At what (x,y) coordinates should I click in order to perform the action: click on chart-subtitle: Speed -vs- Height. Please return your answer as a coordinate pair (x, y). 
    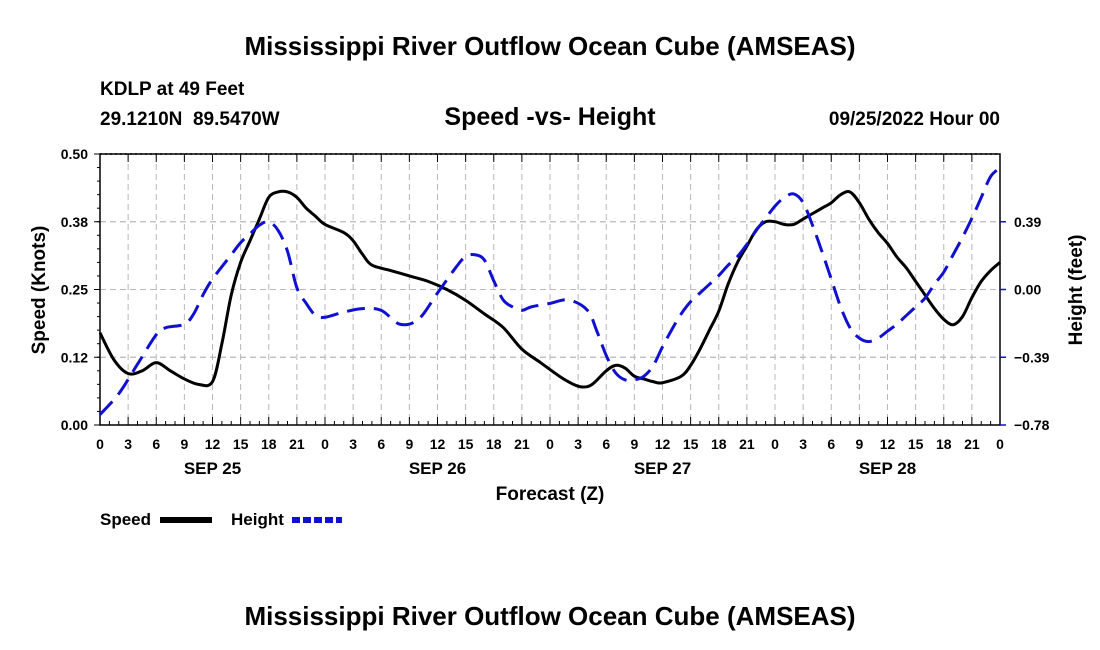
    Looking at the image, I should click on (550, 117).